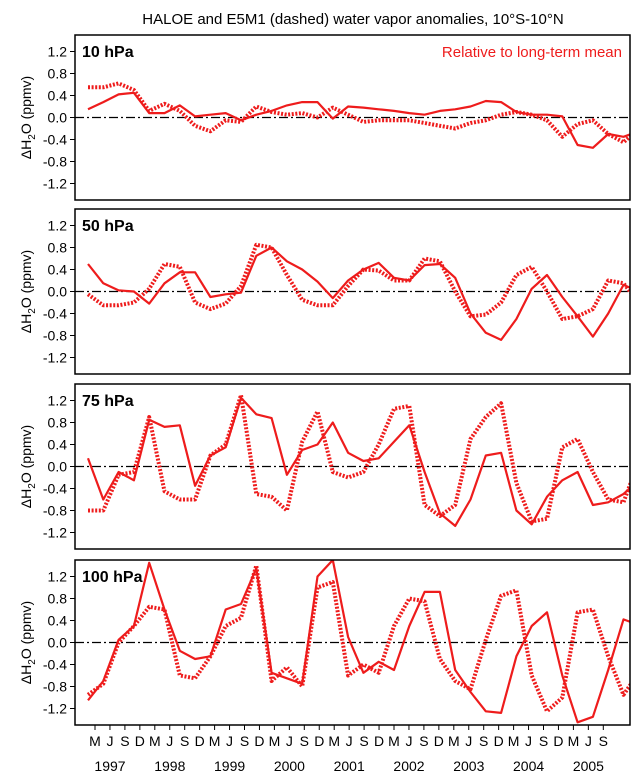 The image size is (632, 782). I want to click on panel-title: 50 hPa, so click(108, 226).